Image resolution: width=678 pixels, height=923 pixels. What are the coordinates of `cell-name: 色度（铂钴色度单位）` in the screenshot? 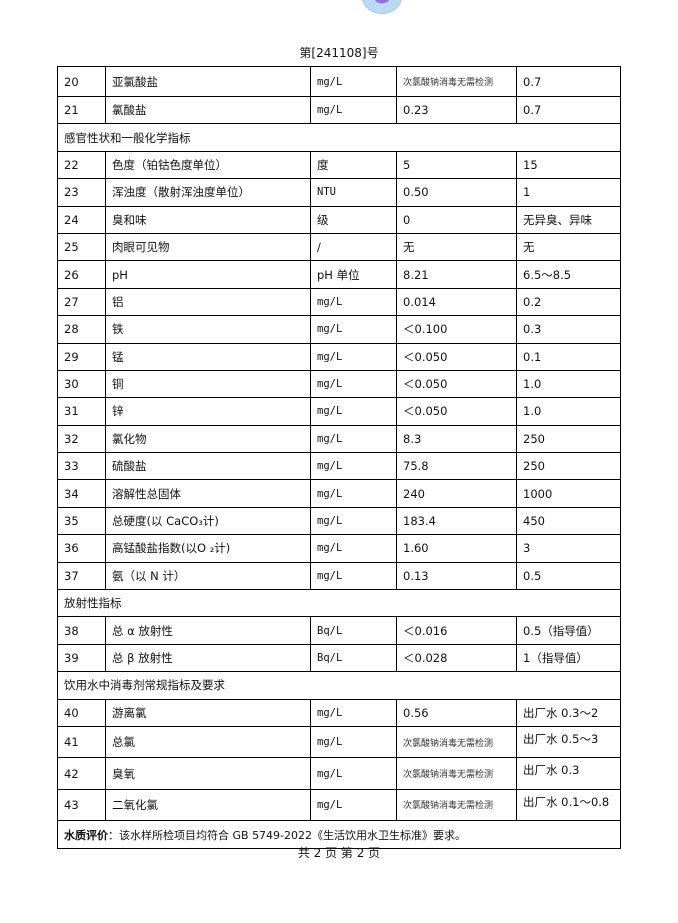 It's located at (208, 165).